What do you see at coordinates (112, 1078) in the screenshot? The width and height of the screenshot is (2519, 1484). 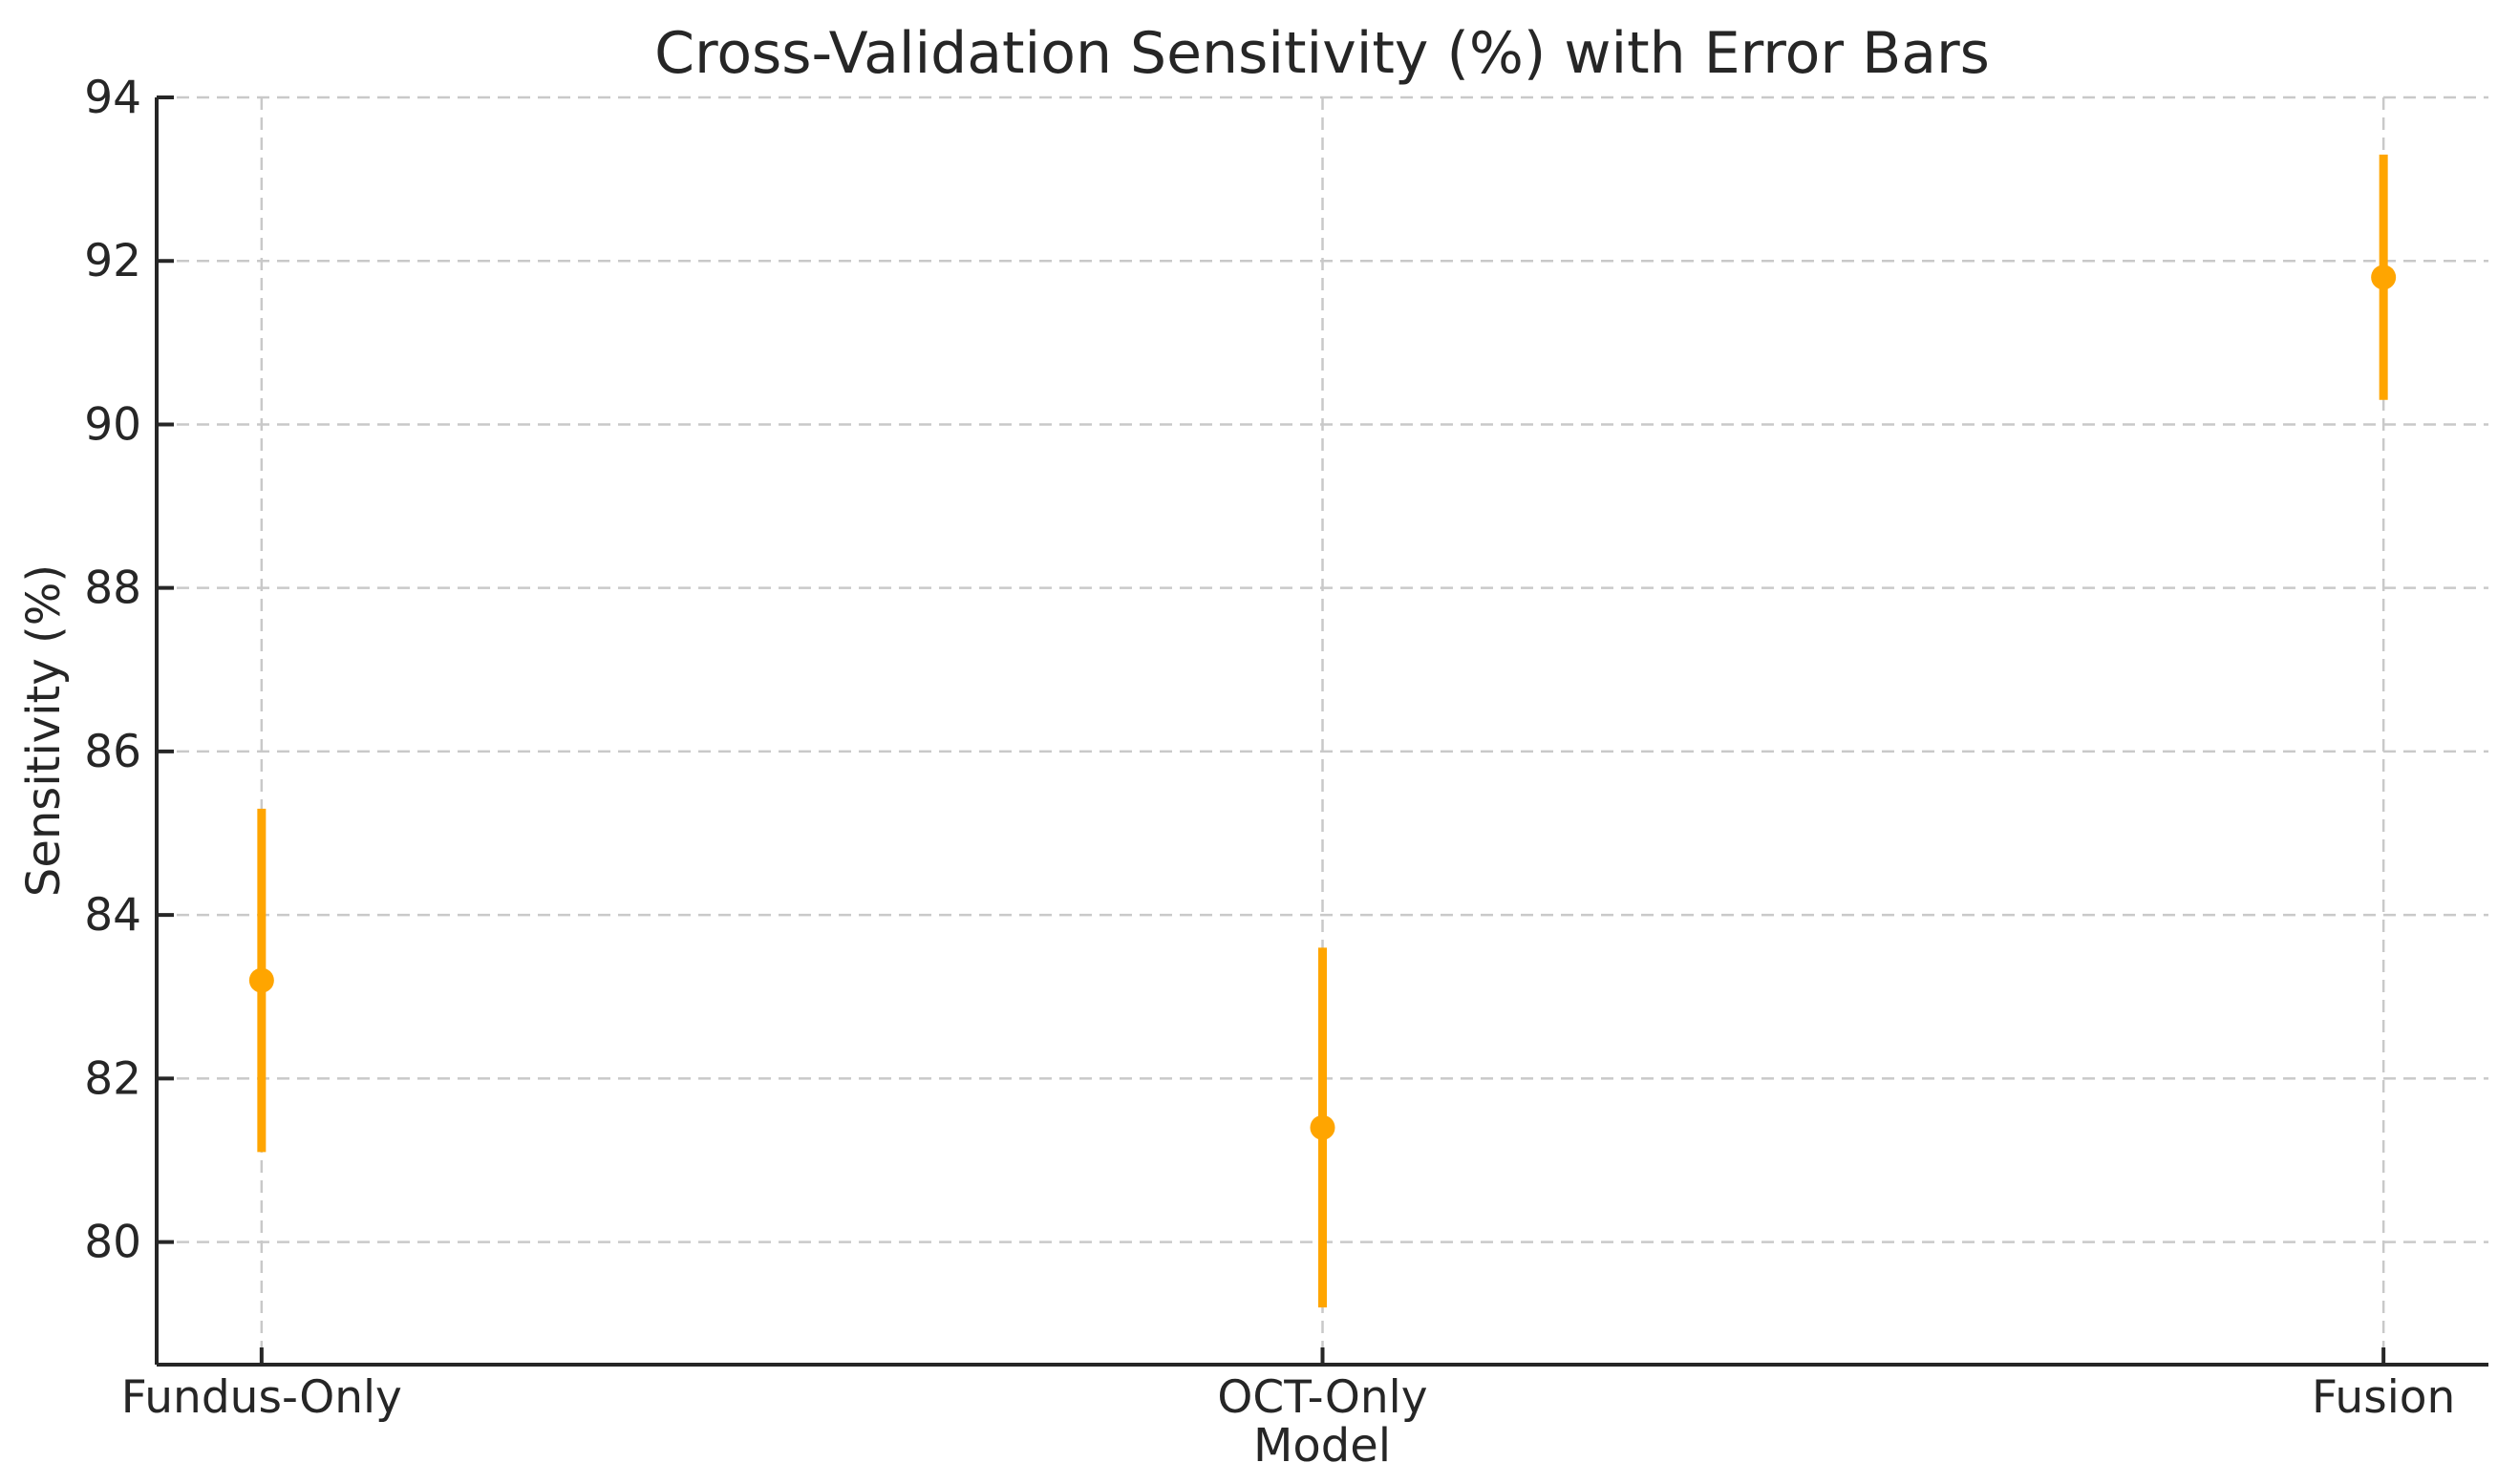 I see `y-tick-label: 82` at bounding box center [112, 1078].